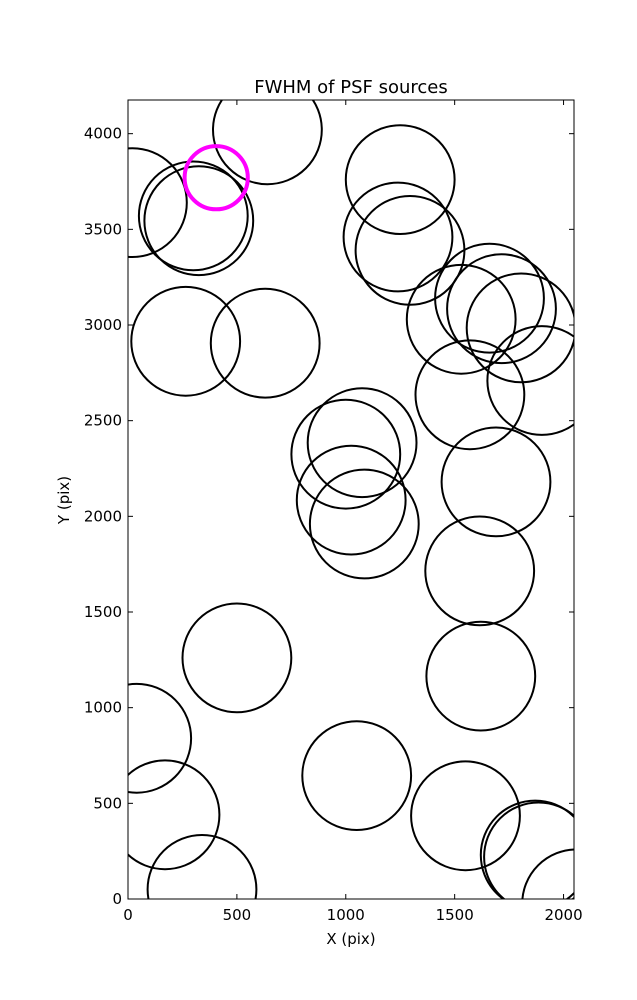  I want to click on y-tick-label: 3000, so click(103, 325).